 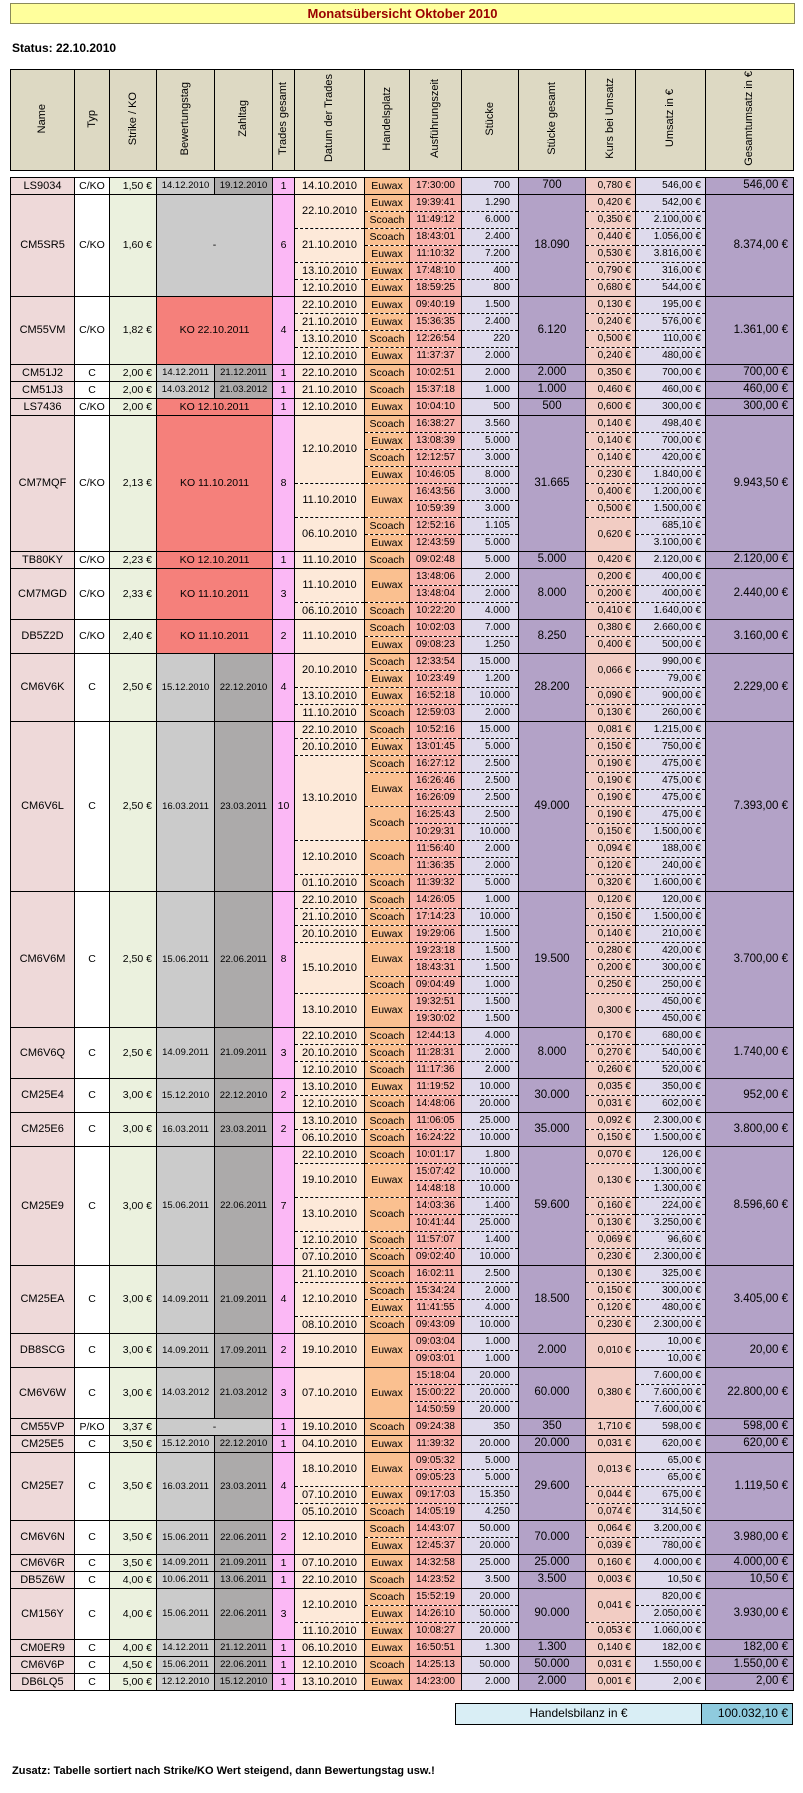 I want to click on cell-stuecke-gesamt: 6.120, so click(x=552, y=330).